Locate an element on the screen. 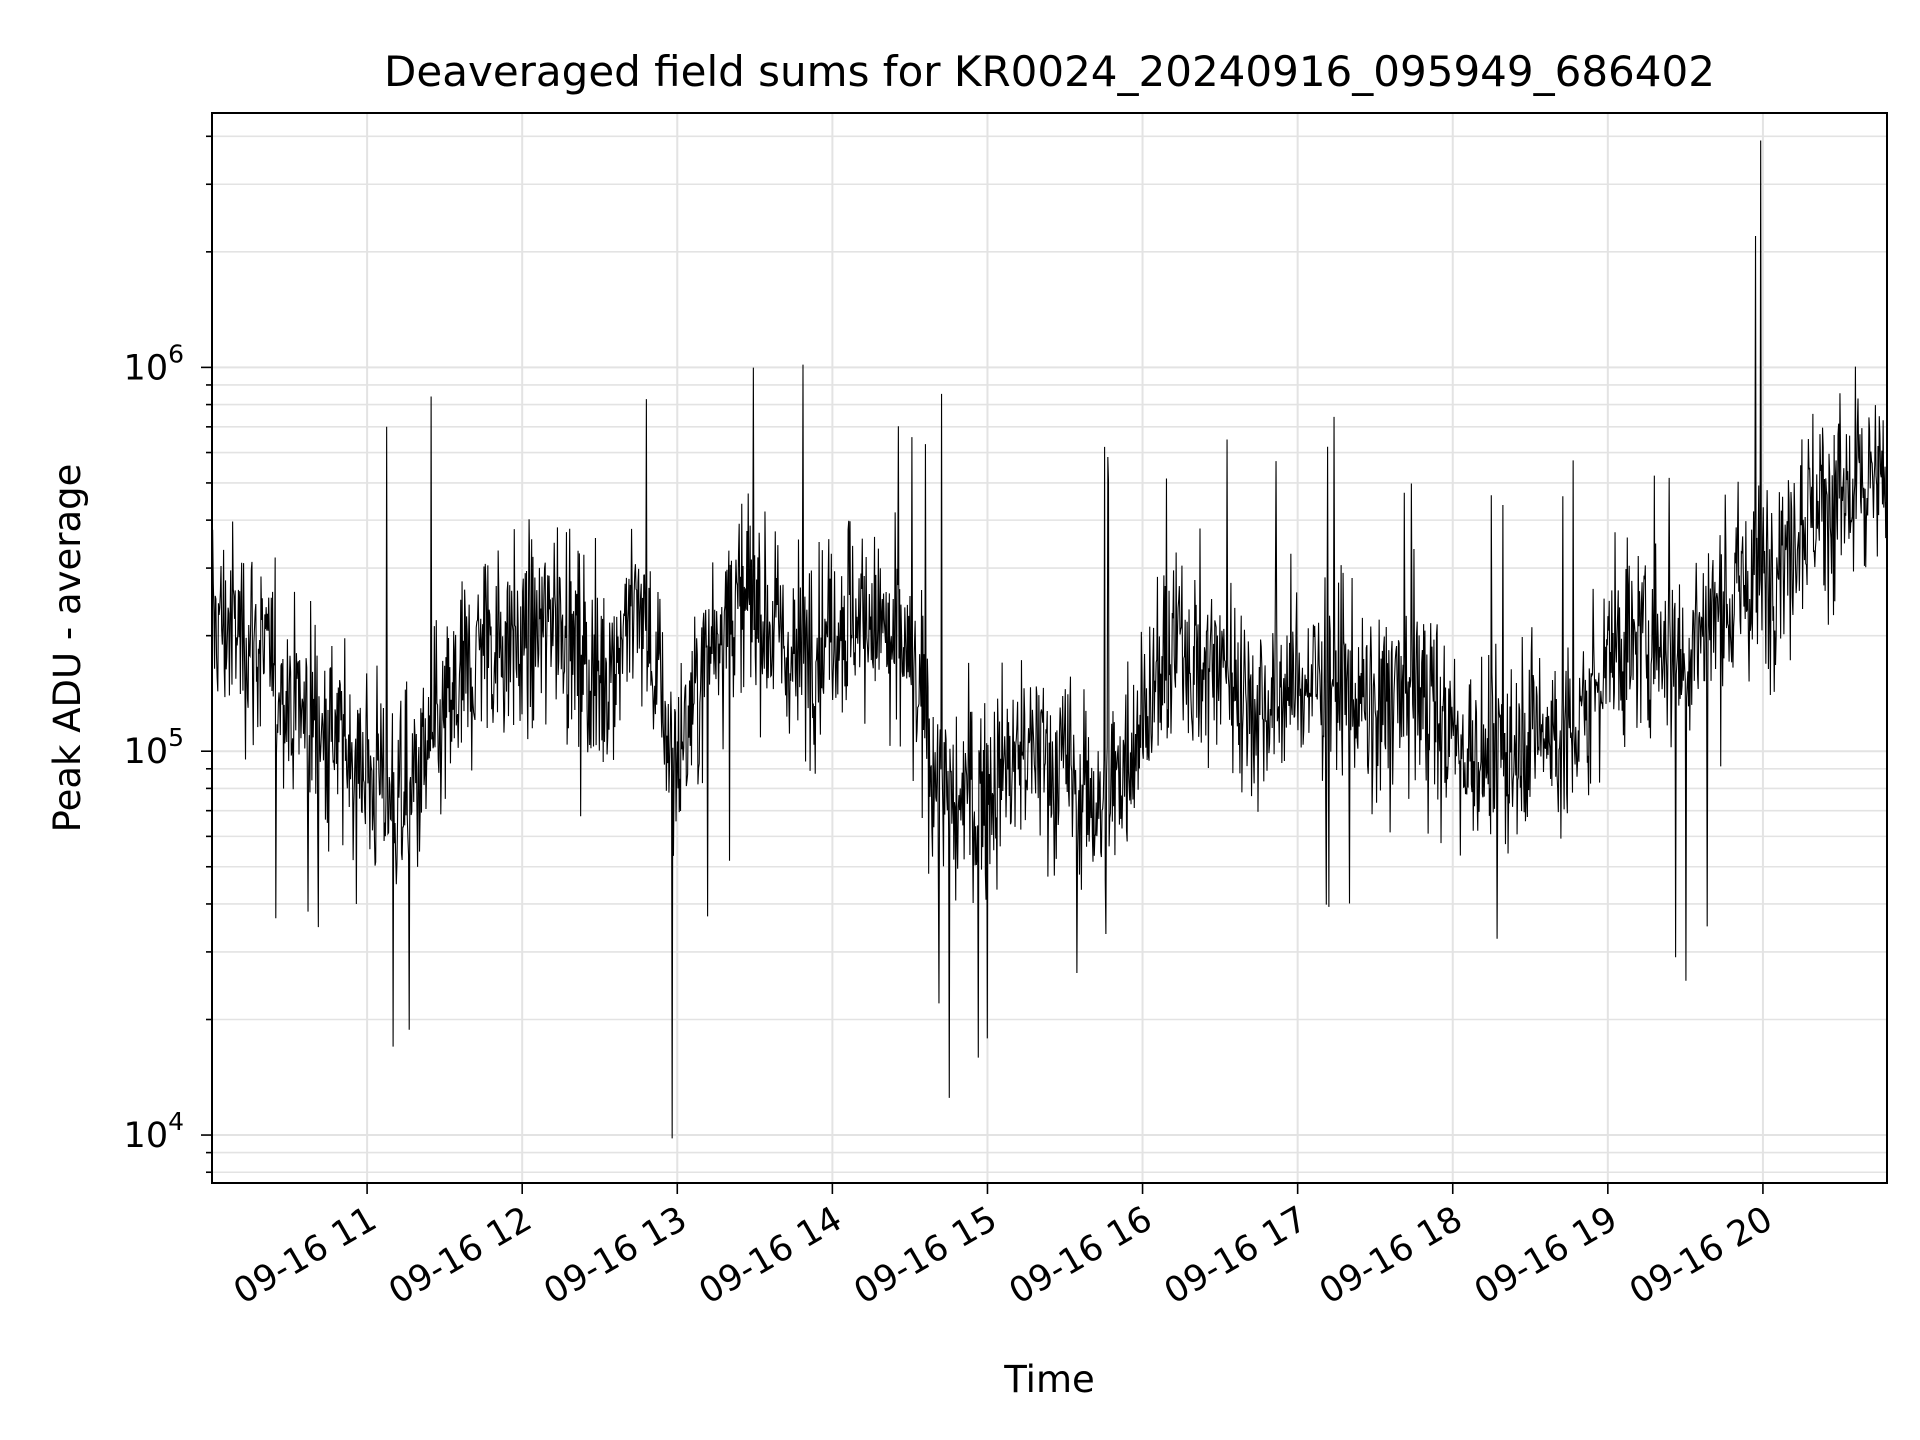 The height and width of the screenshot is (1440, 1920). x-tick-label: 09-16 16 is located at coordinates (1081, 1255).